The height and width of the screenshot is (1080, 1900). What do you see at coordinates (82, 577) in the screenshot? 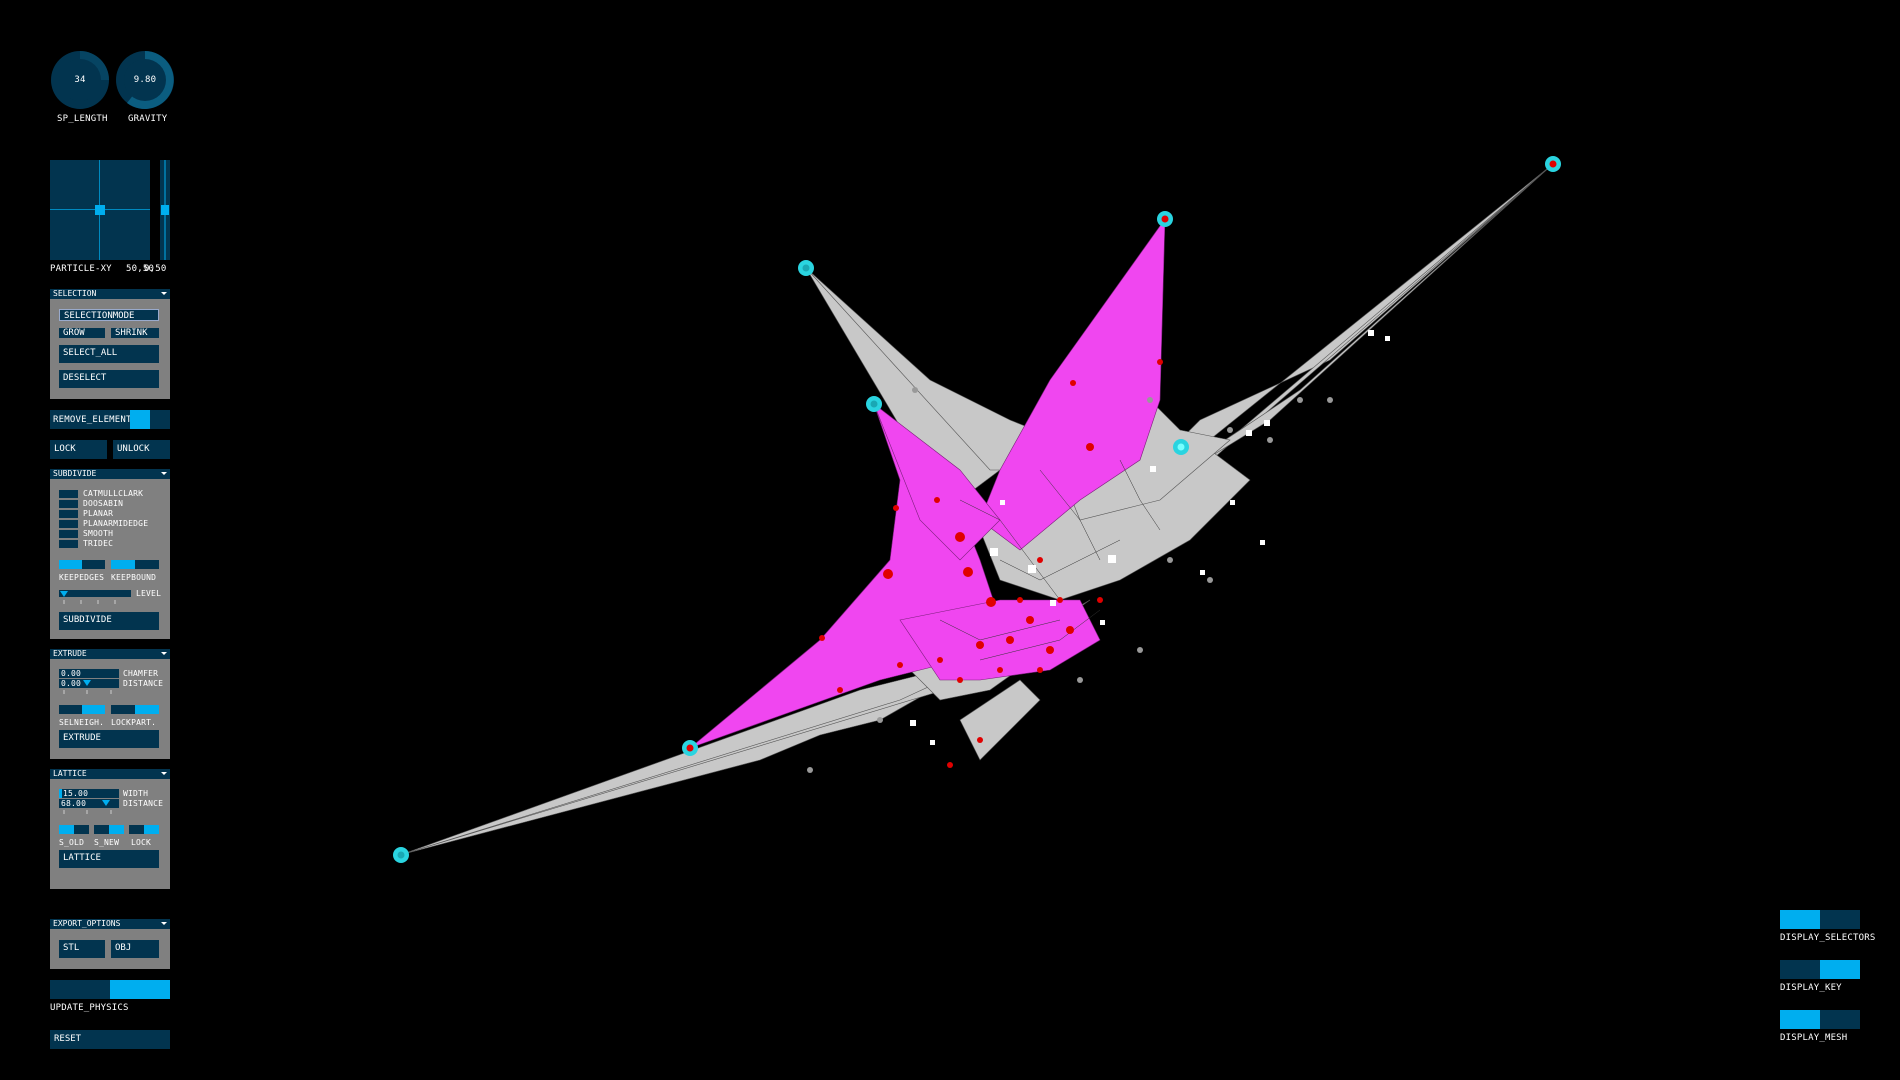
I see `keepedges-label: KEEPEDGES` at bounding box center [82, 577].